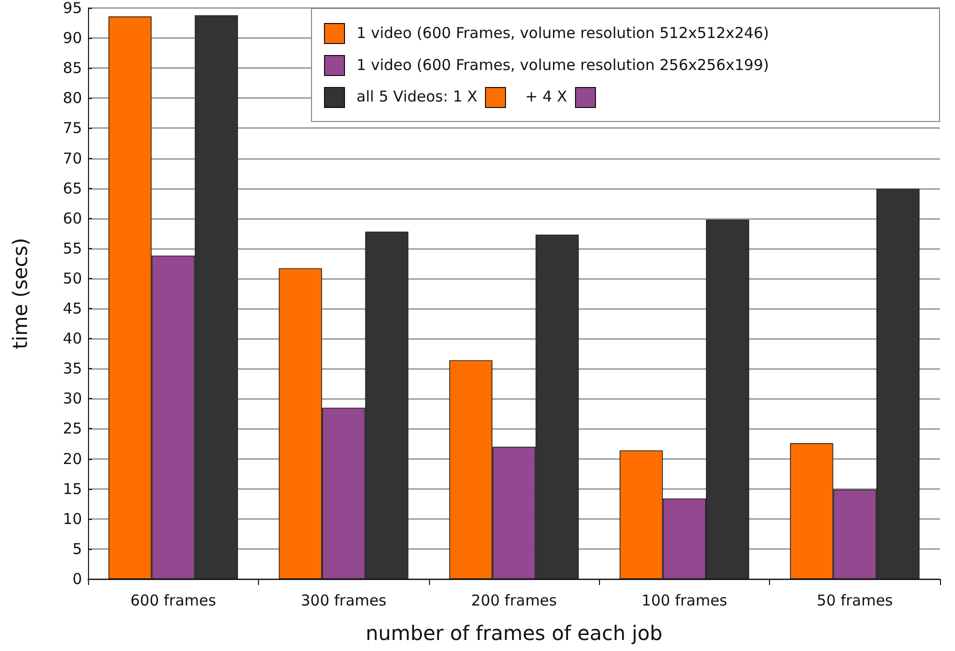 This screenshot has height=651, width=955. I want to click on y-tick-label: 85, so click(72, 68).